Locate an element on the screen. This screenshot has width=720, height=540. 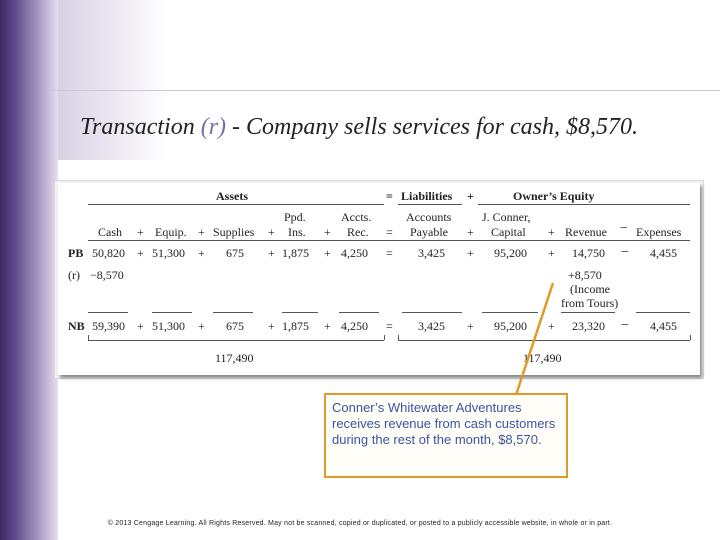
subheader-revenue: Revenue is located at coordinates (586, 232).